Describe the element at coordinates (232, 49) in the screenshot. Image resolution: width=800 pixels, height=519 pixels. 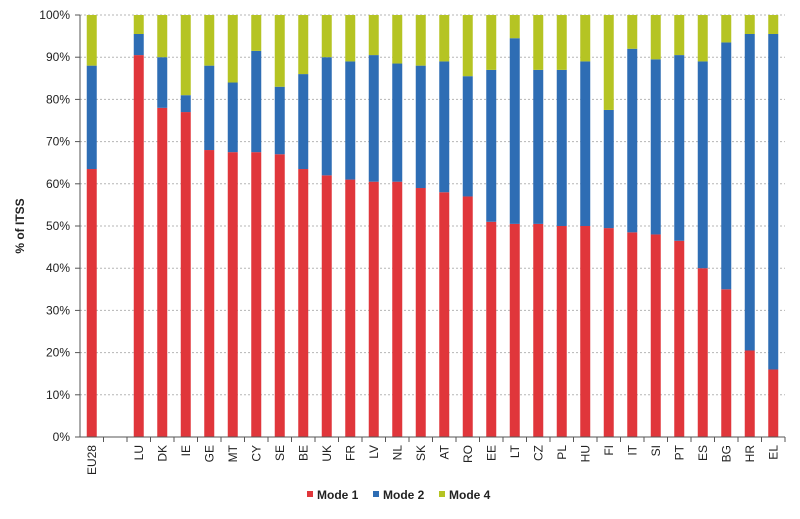
I see `bar-mode-4-mt` at that location.